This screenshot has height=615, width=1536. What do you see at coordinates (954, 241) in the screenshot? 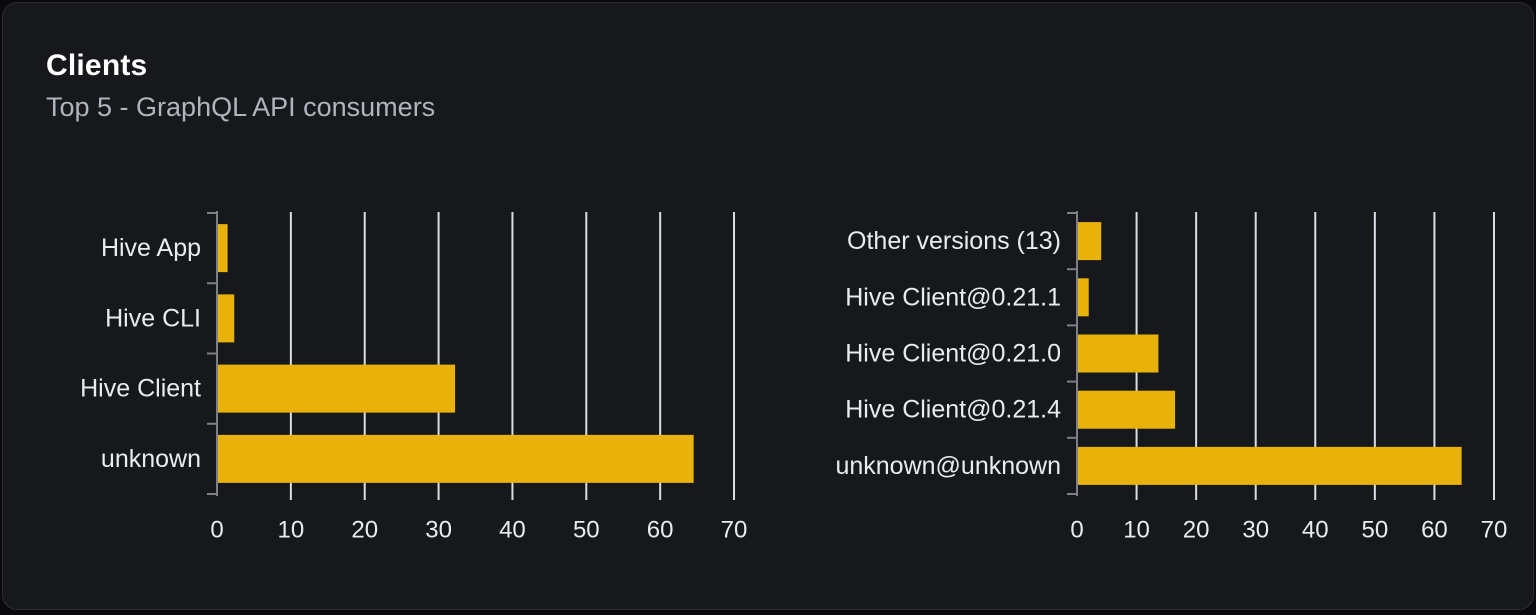
I see `category-label-other-versions-13: Other versions (13)` at bounding box center [954, 241].